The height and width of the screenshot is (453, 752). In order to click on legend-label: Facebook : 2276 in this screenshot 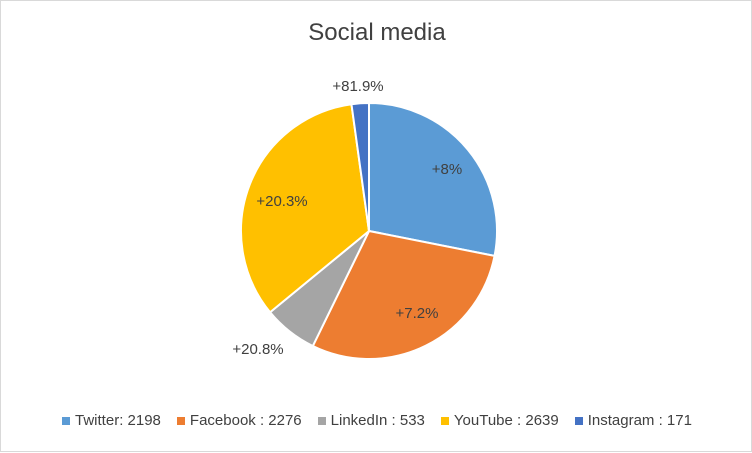, I will do `click(245, 420)`.